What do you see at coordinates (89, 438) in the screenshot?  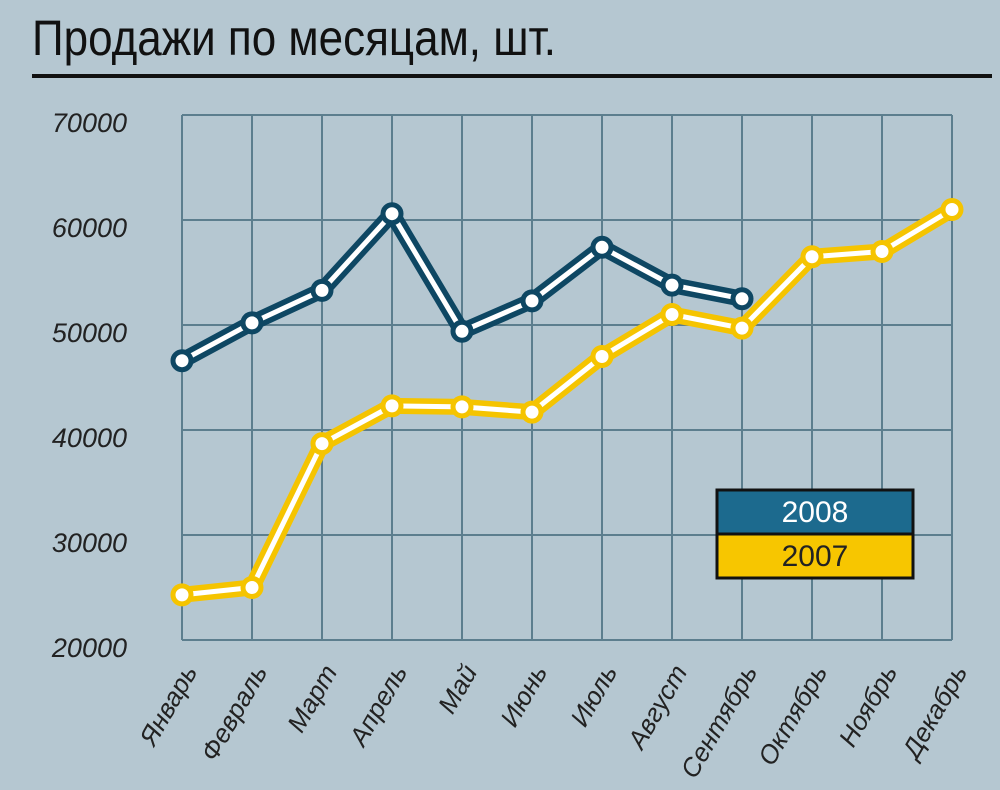 I see `y-tick-label: 40000` at bounding box center [89, 438].